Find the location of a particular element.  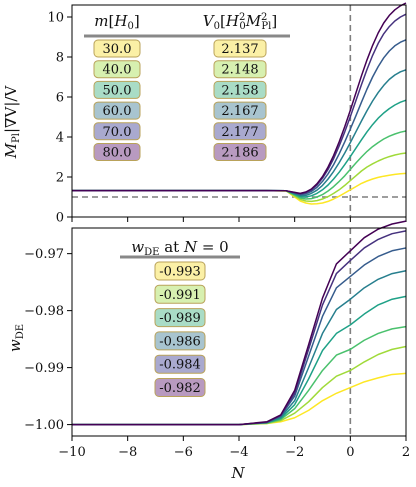

top-table-cell-text: 80.0 is located at coordinates (117, 153).